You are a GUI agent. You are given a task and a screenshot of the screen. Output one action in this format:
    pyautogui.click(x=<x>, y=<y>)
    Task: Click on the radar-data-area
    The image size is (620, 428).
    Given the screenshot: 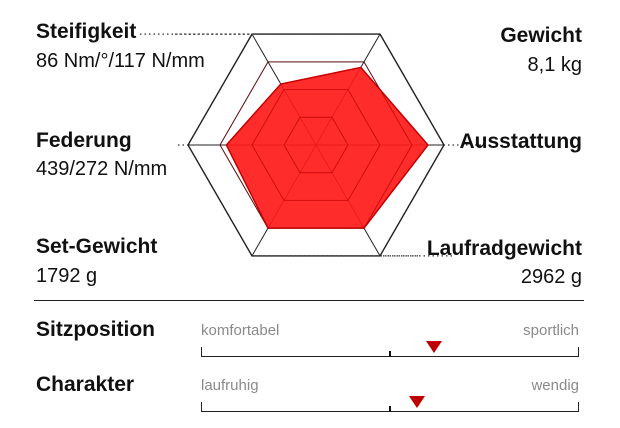 What is the action you would take?
    pyautogui.click(x=327, y=147)
    